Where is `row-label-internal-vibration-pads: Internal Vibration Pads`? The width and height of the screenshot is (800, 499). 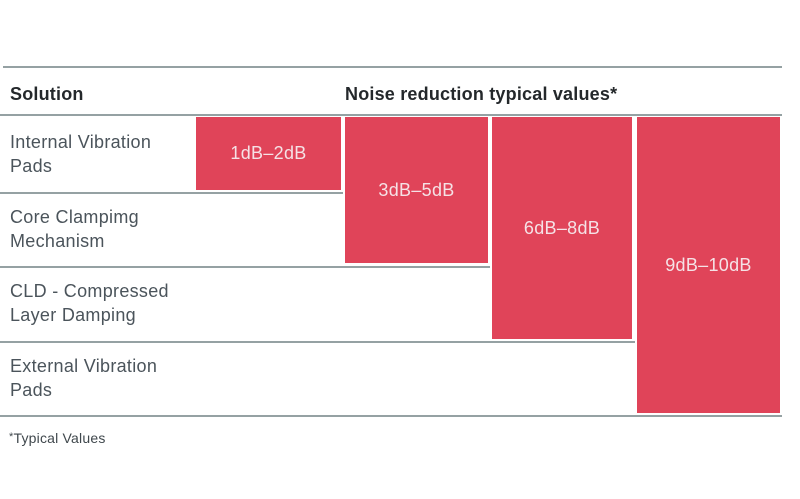 row-label-internal-vibration-pads: Internal Vibration Pads is located at coordinates (80, 154).